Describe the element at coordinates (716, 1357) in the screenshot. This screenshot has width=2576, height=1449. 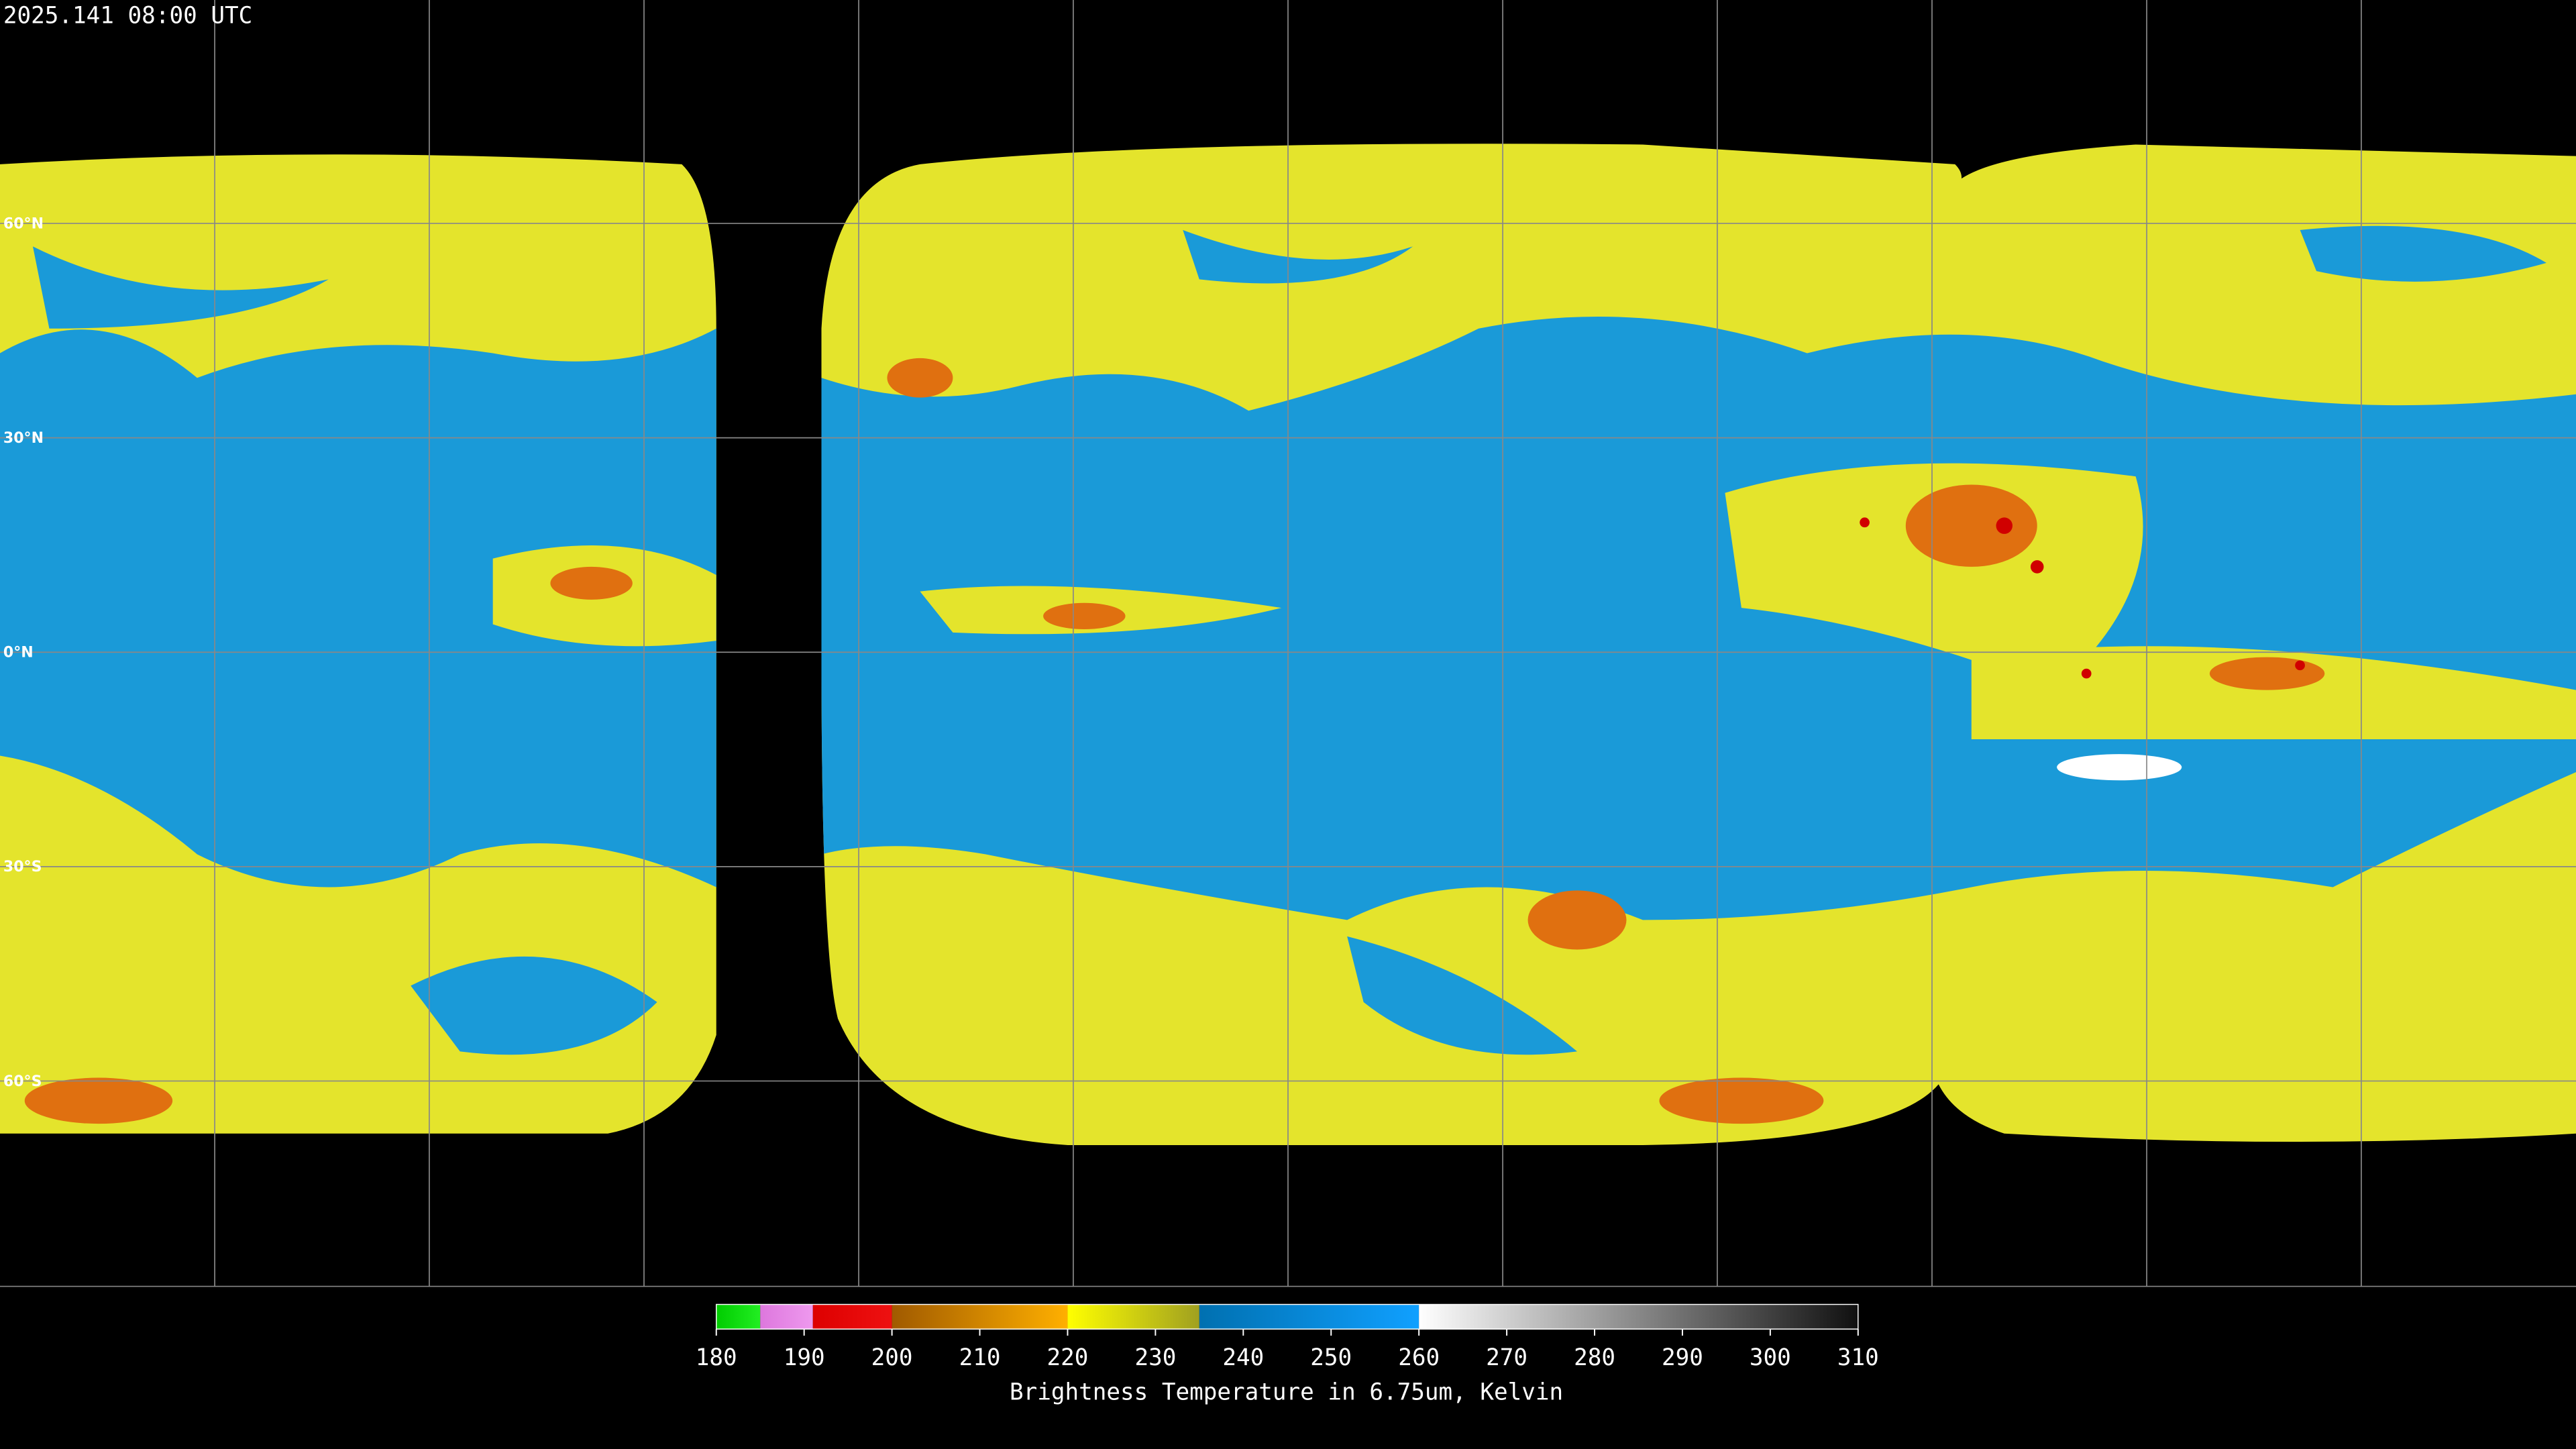
I see `colorbar-tick-label: 180` at that location.